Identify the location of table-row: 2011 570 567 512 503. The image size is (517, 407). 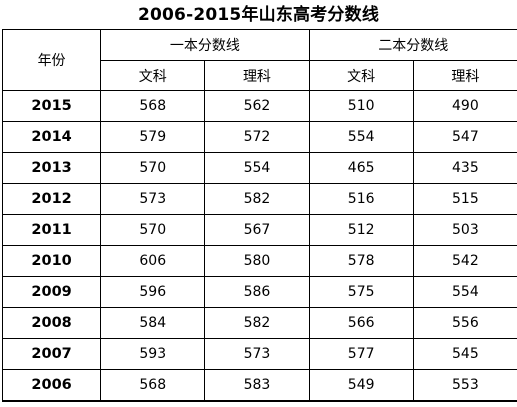
(259, 230).